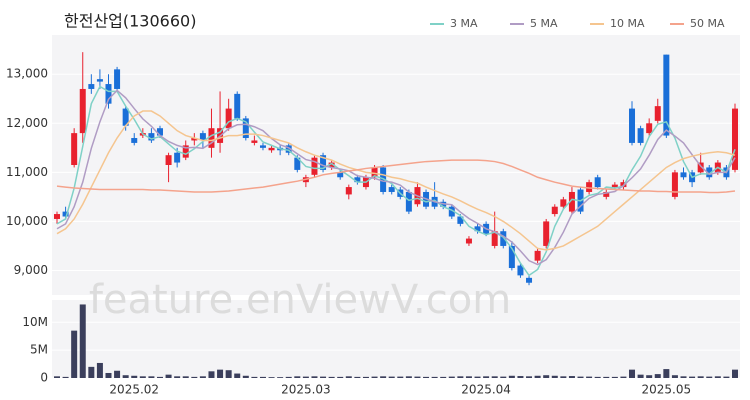 Image resolution: width=750 pixels, height=400 pixels. What do you see at coordinates (627, 23) in the screenshot?
I see `legend-label: 10 MA` at bounding box center [627, 23].